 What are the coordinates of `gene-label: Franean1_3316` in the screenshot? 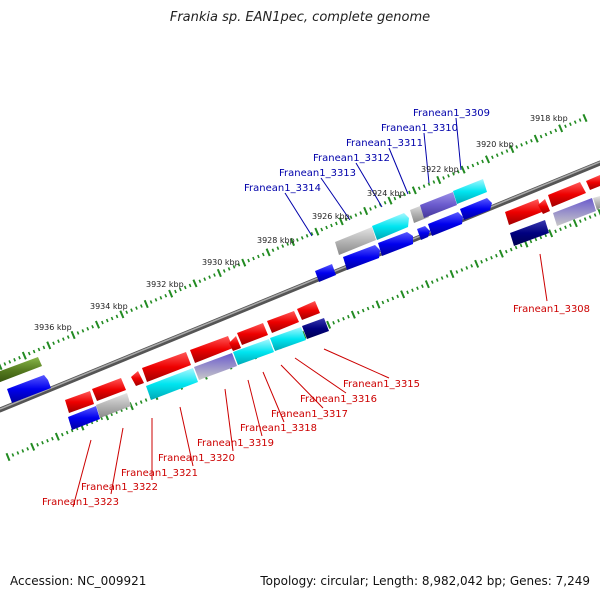 It's located at (338, 399).